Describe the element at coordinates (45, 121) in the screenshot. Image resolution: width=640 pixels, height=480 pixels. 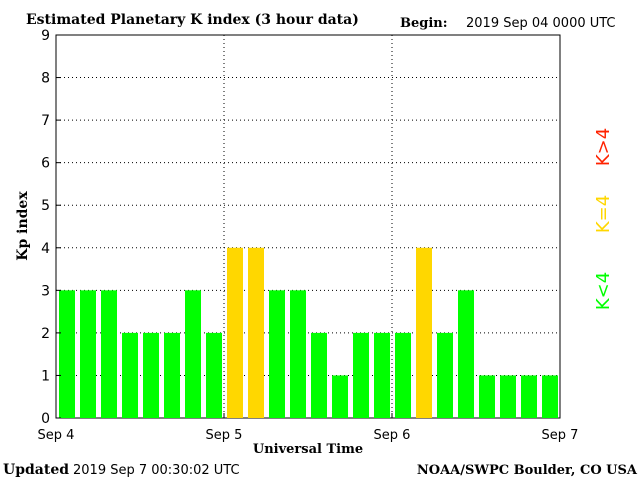
I see `y-tick-label: 7` at that location.